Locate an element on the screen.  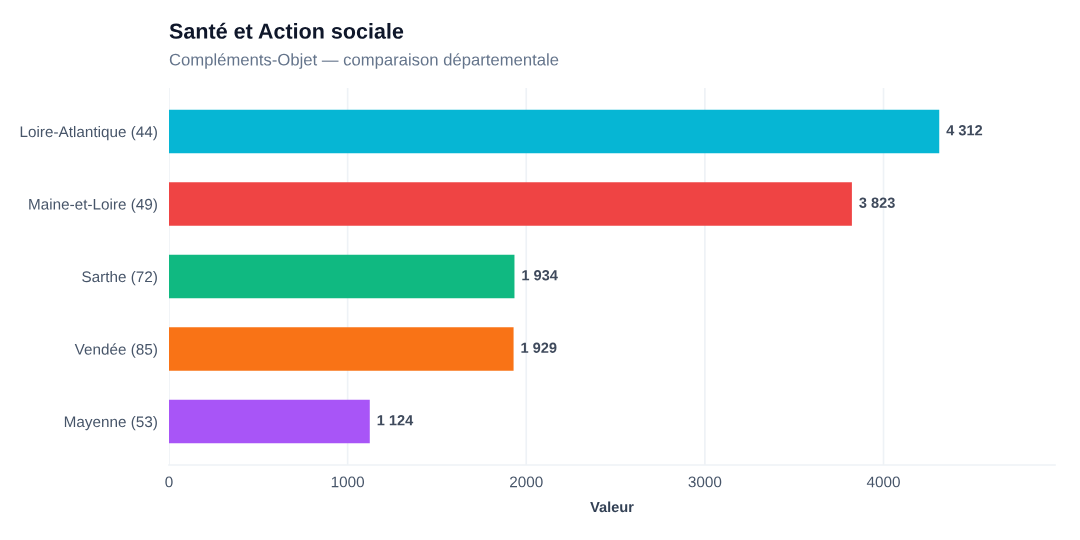
data-label: 1 929 is located at coordinates (539, 347).